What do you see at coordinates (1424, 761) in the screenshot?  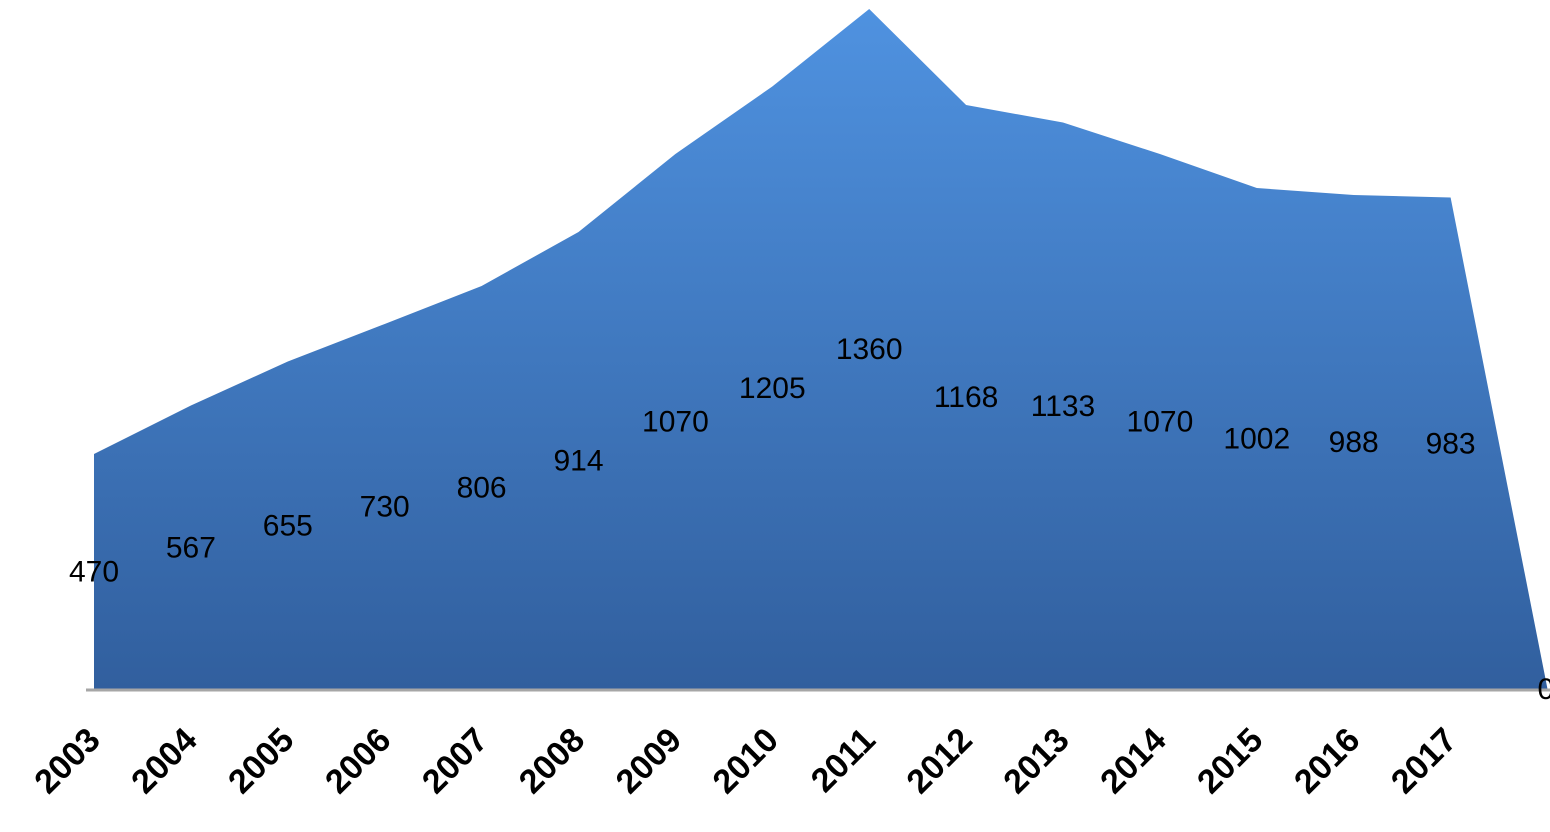 I see `x-tick-label: 2017` at bounding box center [1424, 761].